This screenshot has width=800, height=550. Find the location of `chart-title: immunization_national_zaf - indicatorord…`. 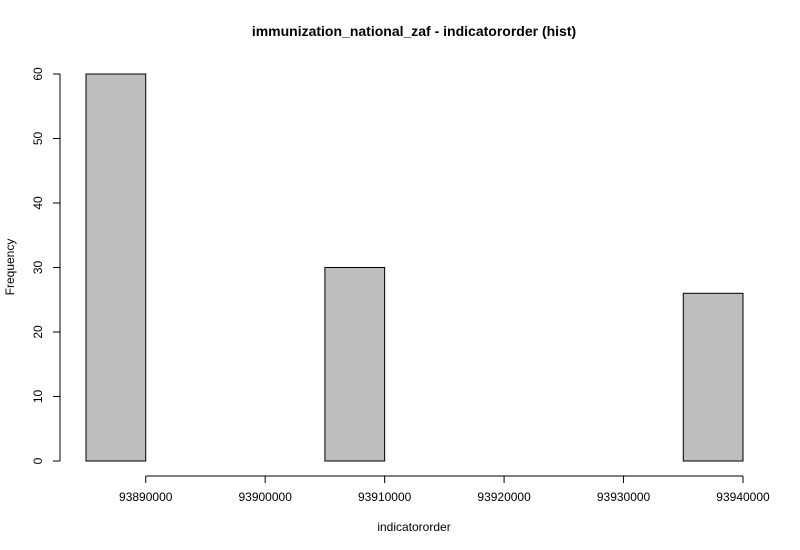

chart-title: immunization_national_zaf - indicatorord… is located at coordinates (414, 31).